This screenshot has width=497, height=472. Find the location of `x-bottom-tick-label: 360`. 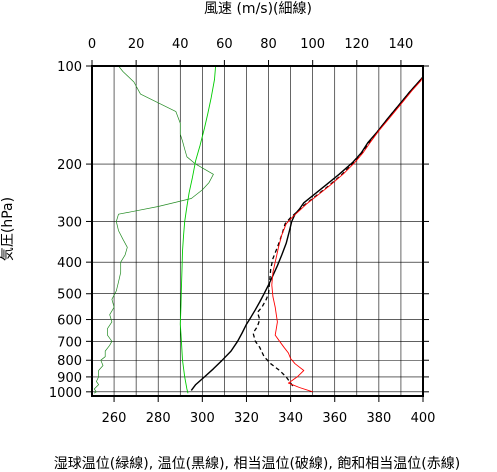

x-bottom-tick-label: 360 is located at coordinates (334, 418).